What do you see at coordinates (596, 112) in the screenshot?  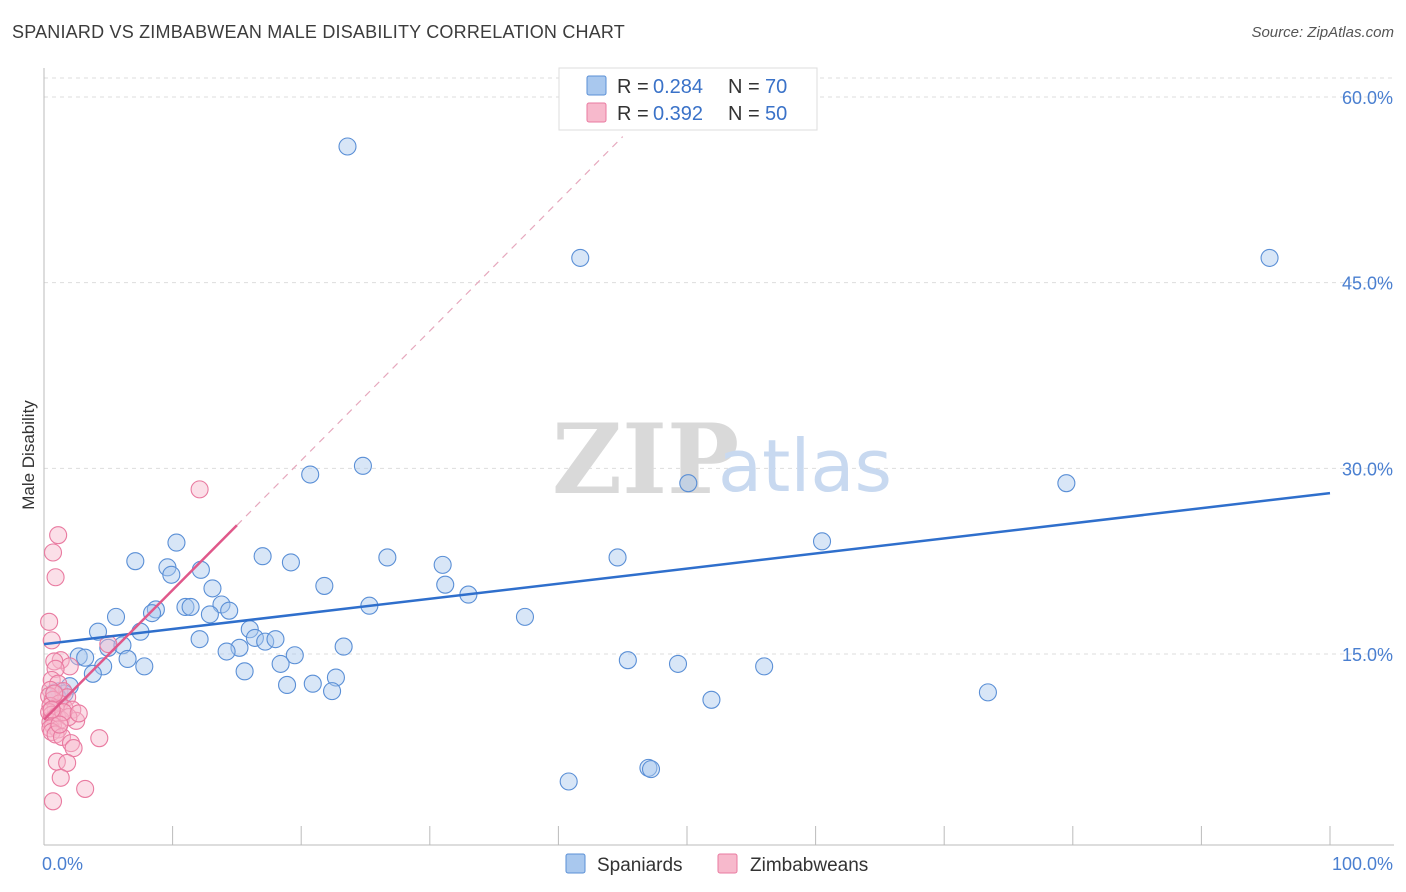 I see `legend-swatch-zimbabweans` at bounding box center [596, 112].